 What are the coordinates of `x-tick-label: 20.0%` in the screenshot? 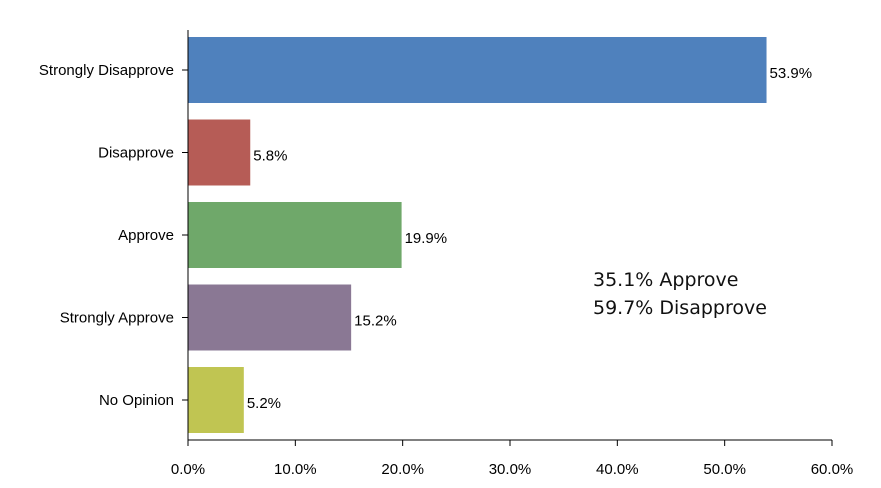 It's located at (402, 469).